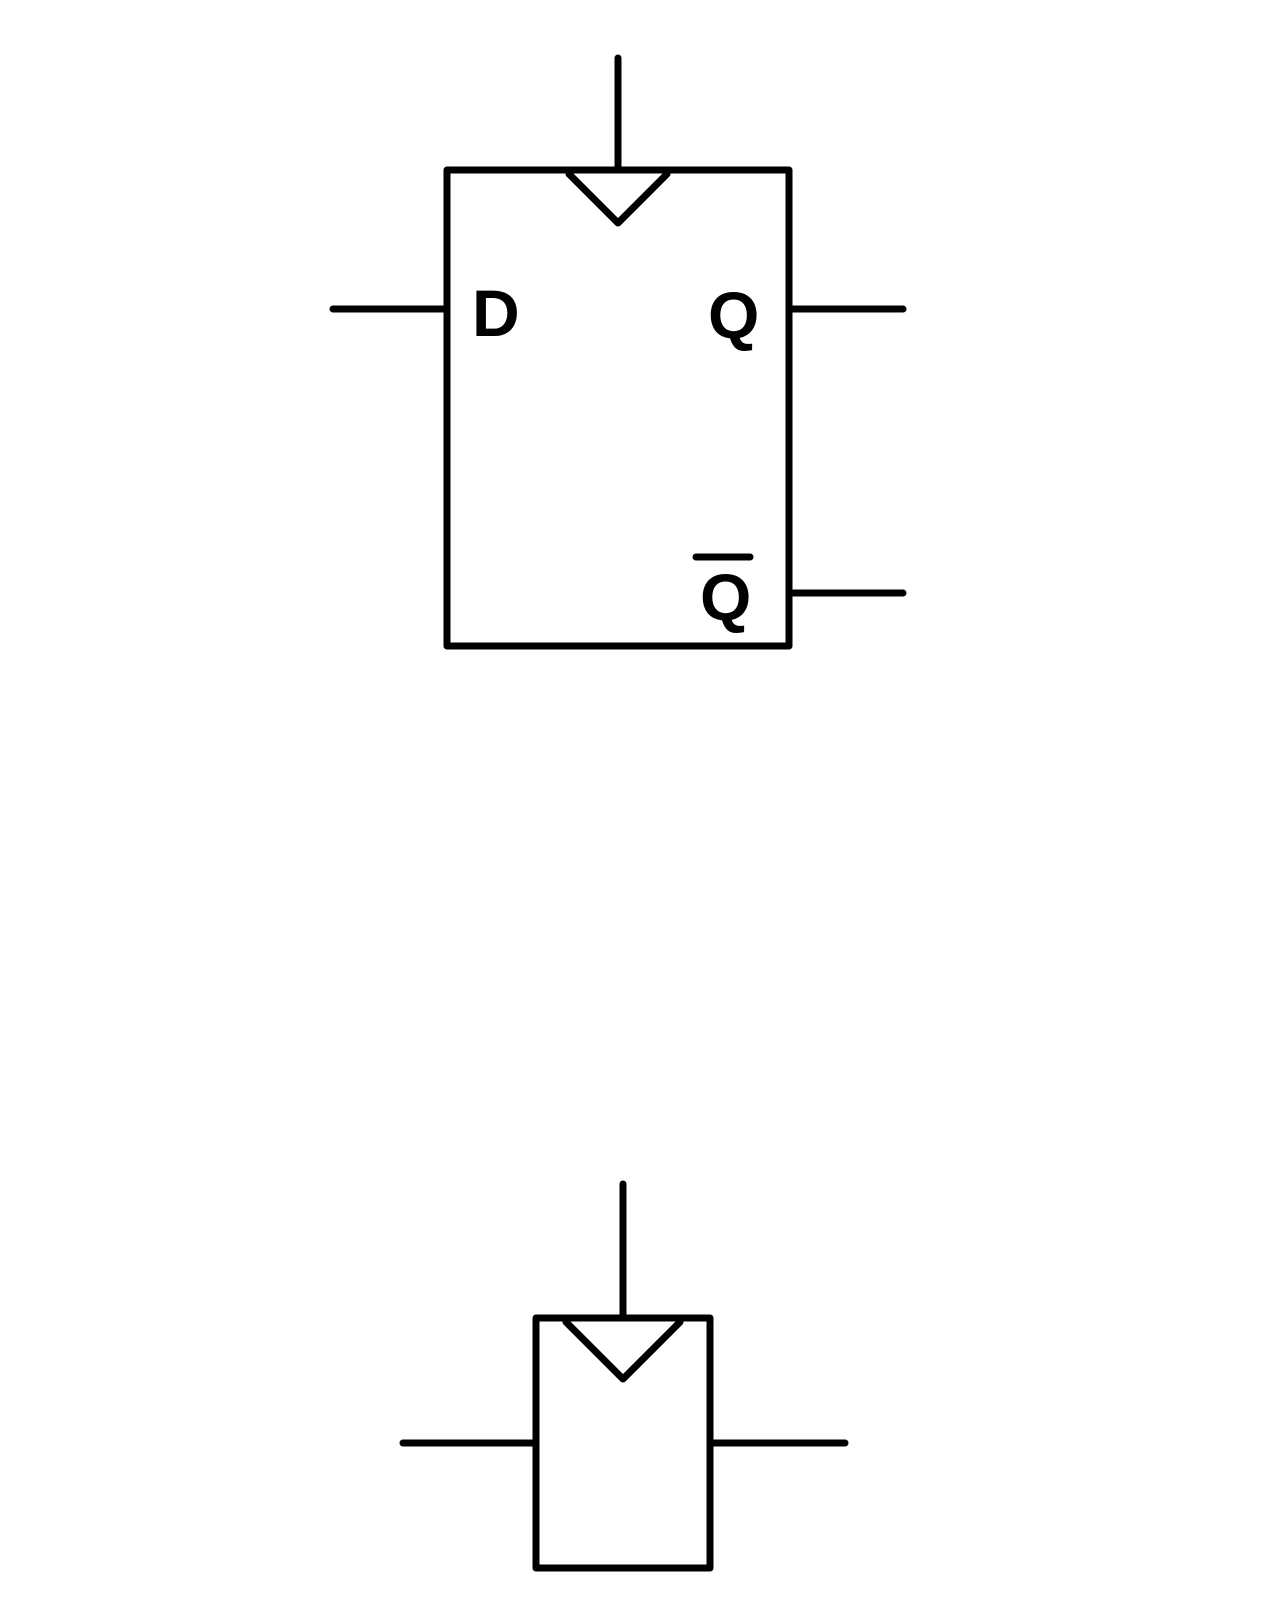 This screenshot has width=1264, height=1605. I want to click on generic-flip-flop-body, so click(623, 1443).